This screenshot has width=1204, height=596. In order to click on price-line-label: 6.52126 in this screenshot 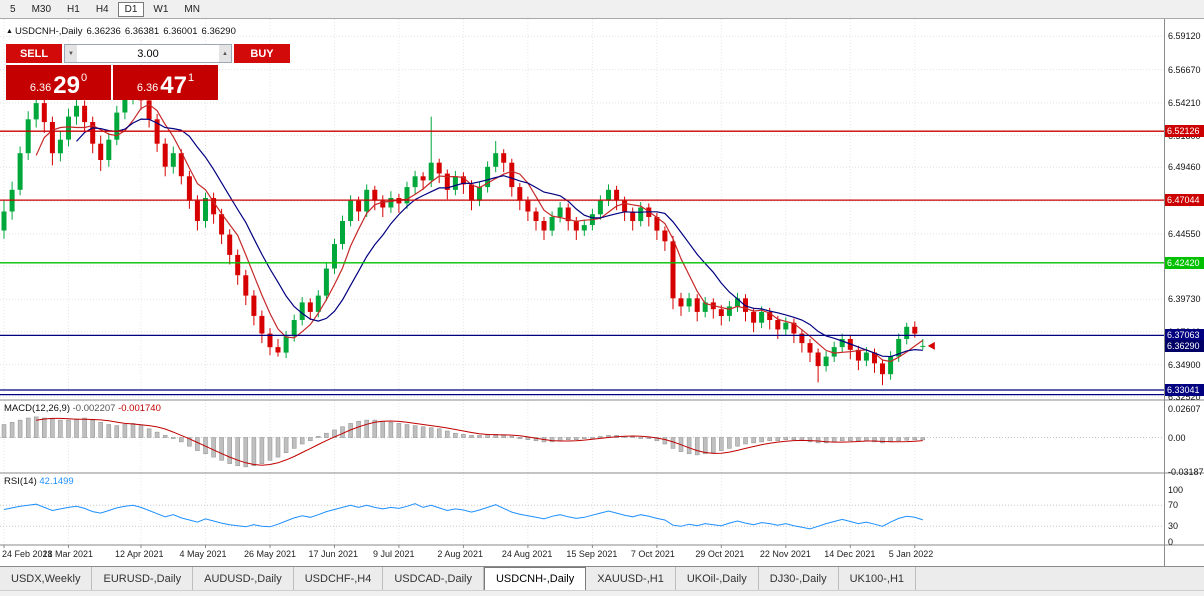, I will do `click(1184, 131)`.